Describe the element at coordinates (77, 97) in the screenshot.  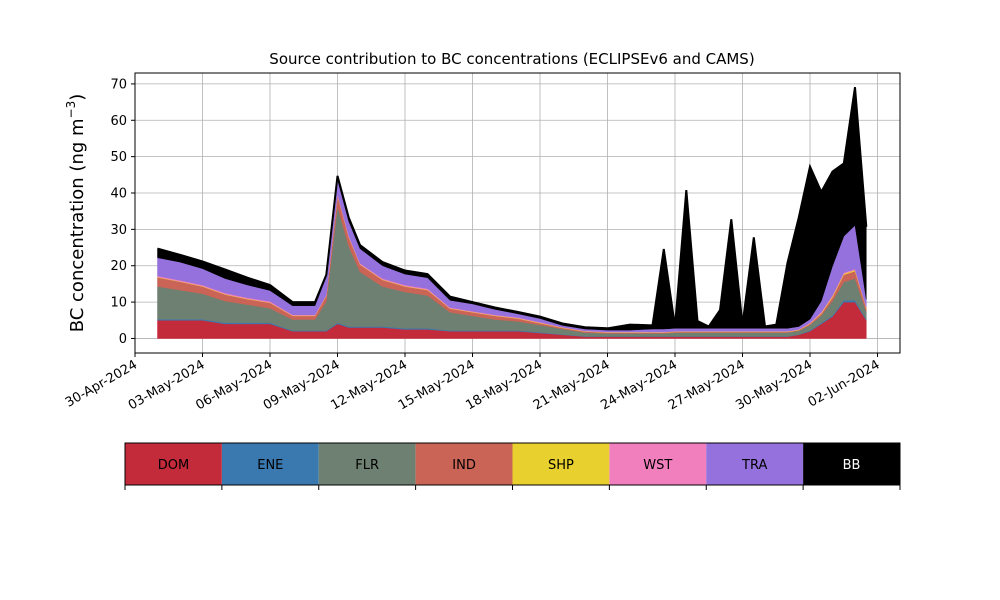
I see `y-axis-label-close: )` at that location.